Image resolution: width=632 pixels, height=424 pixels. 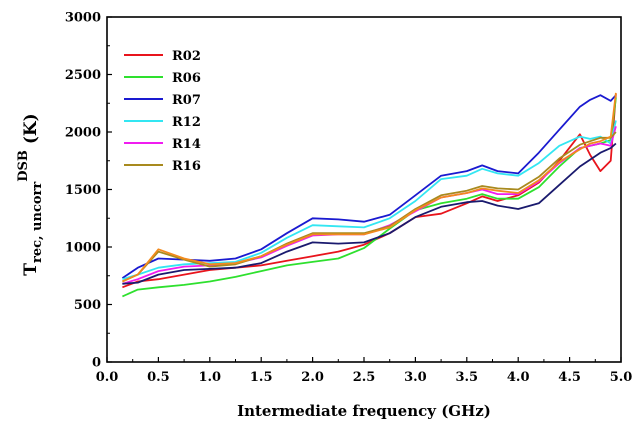 I want to click on y-axis-label-main: T, so click(x=31, y=269).